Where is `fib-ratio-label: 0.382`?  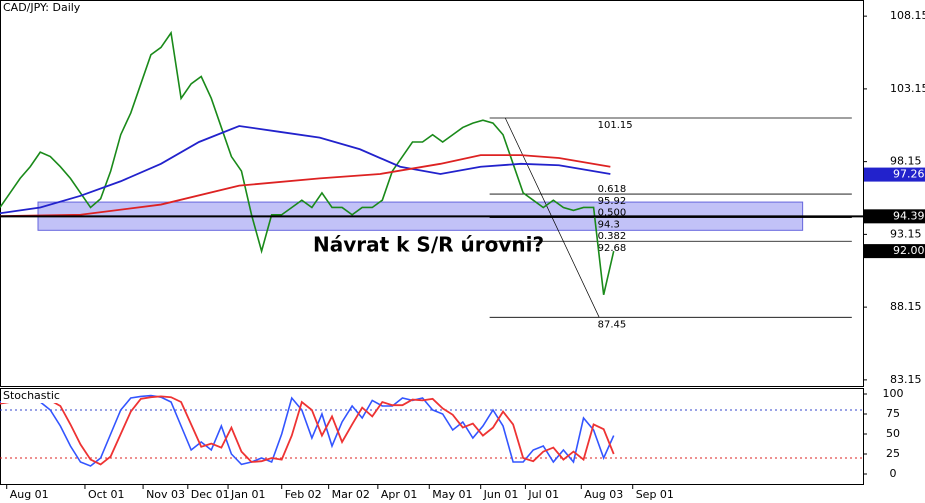
fib-ratio-label: 0.382 is located at coordinates (612, 236).